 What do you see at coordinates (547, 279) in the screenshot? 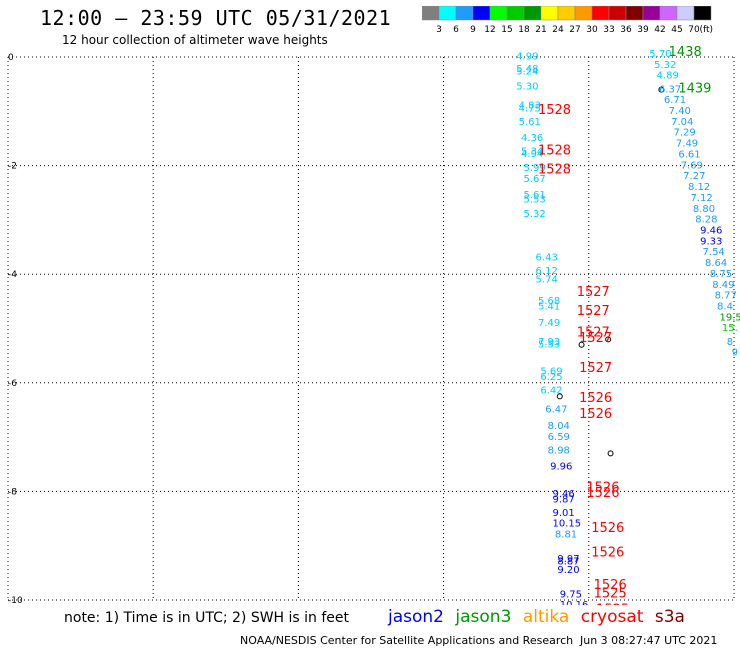
I see `wave-height-label: 5.74` at bounding box center [547, 279].